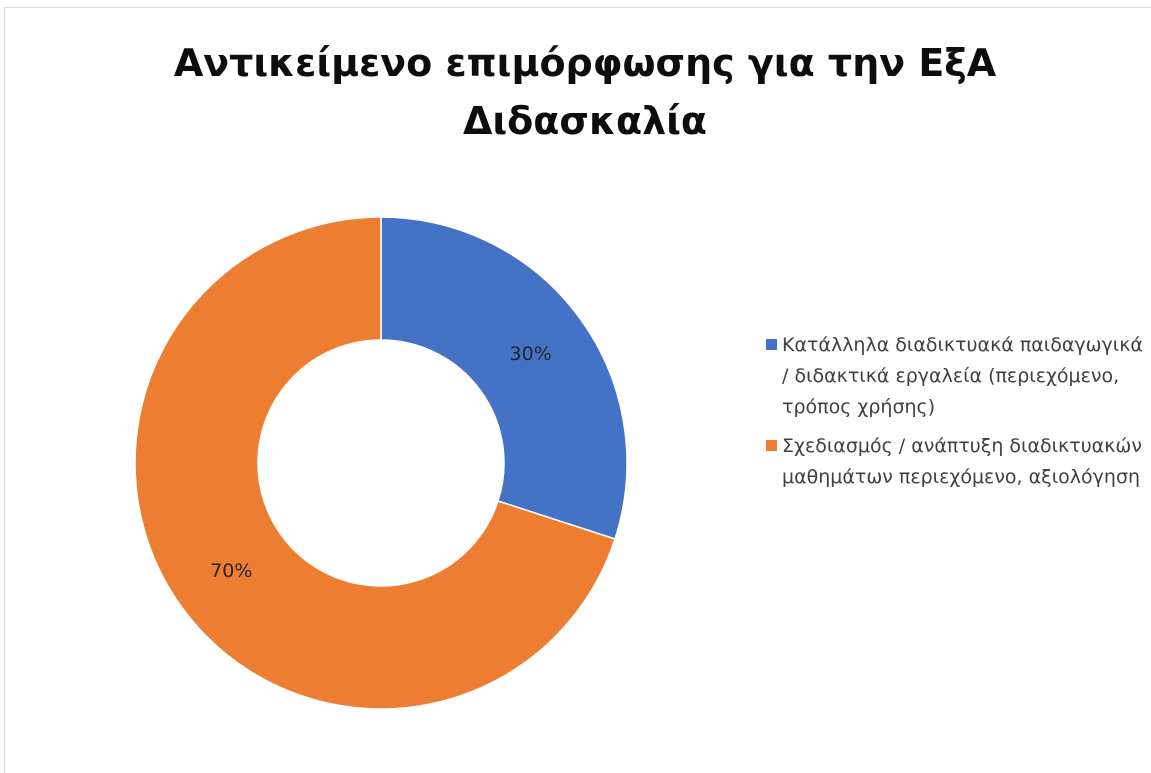  Describe the element at coordinates (531, 354) in the screenshot. I see `data-label-tools: 30%` at that location.